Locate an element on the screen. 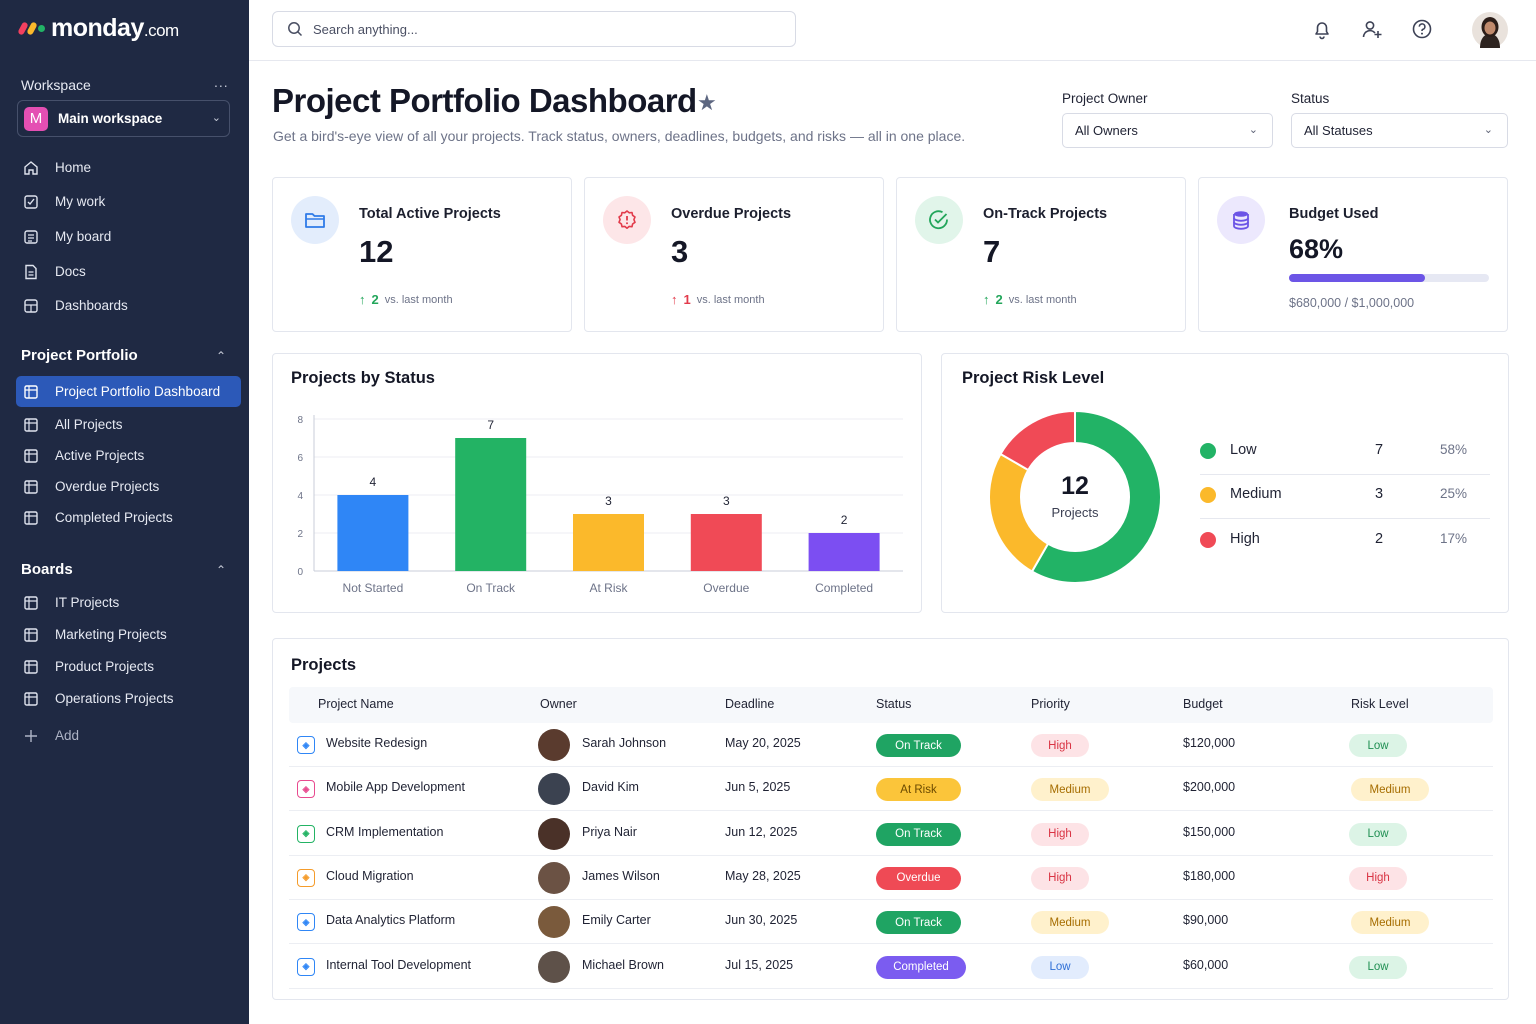 This screenshot has width=1536, height=1024. section-project-portfolio: Project Portfolio is located at coordinates (79, 355).